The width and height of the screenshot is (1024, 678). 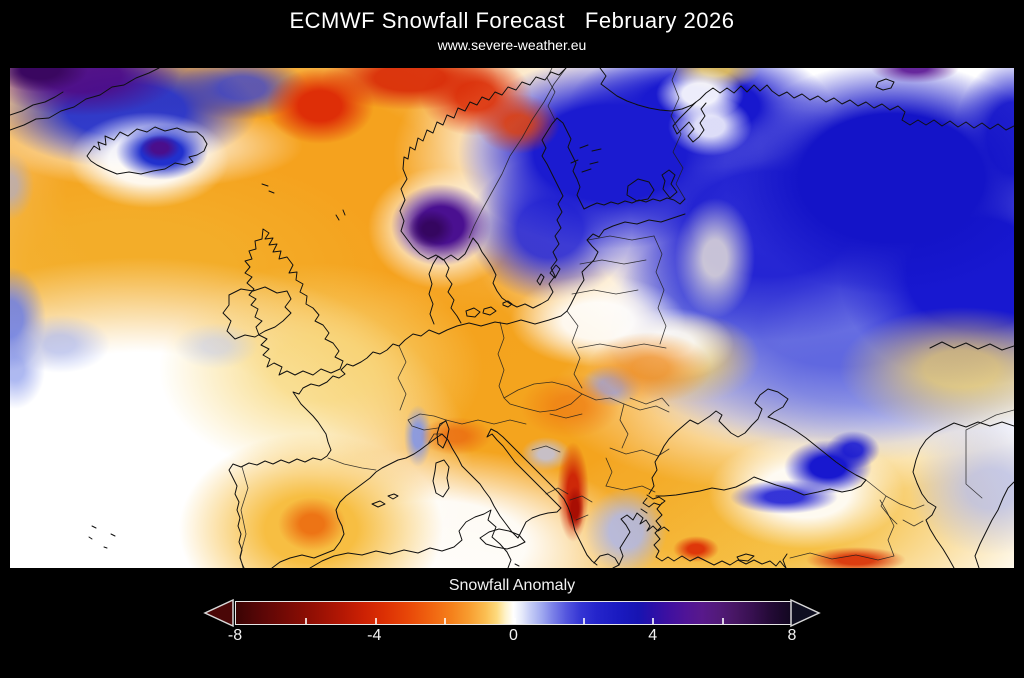 What do you see at coordinates (512, 45) in the screenshot?
I see `page-subtitle: www.severe-weather.eu` at bounding box center [512, 45].